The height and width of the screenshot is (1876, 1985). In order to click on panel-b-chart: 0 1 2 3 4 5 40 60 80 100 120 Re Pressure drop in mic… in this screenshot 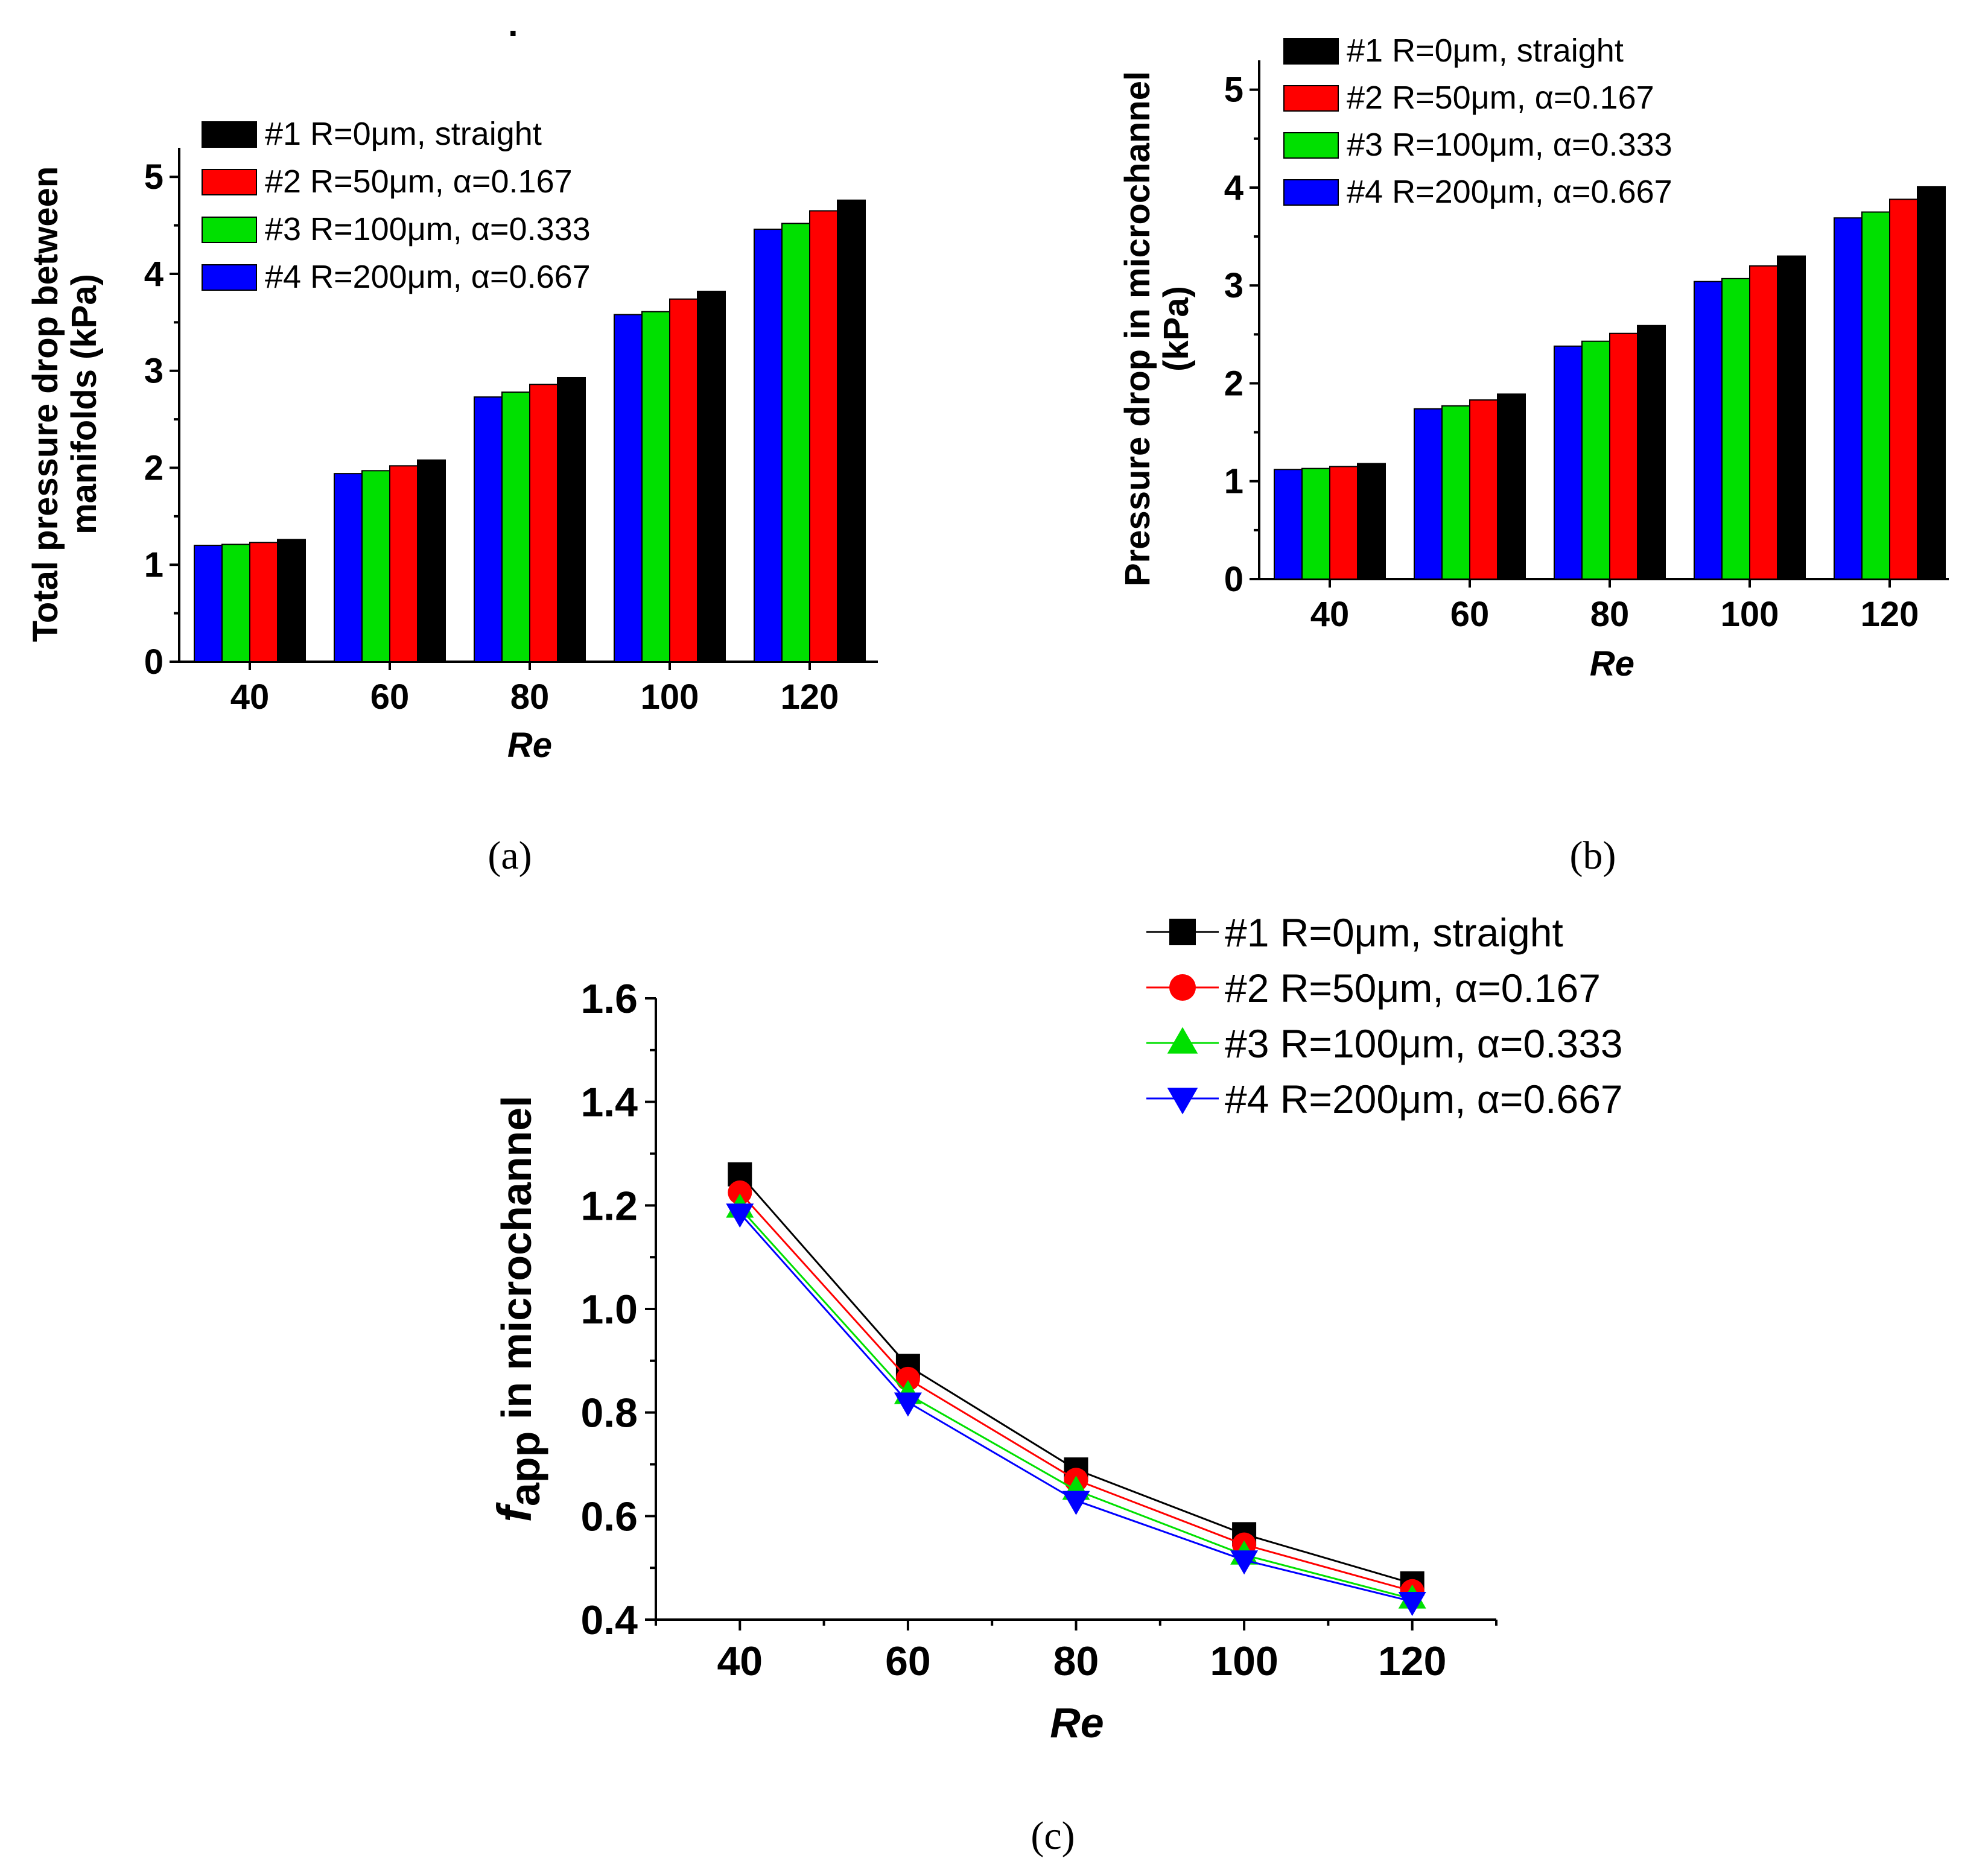, I will do `click(1533, 358)`.